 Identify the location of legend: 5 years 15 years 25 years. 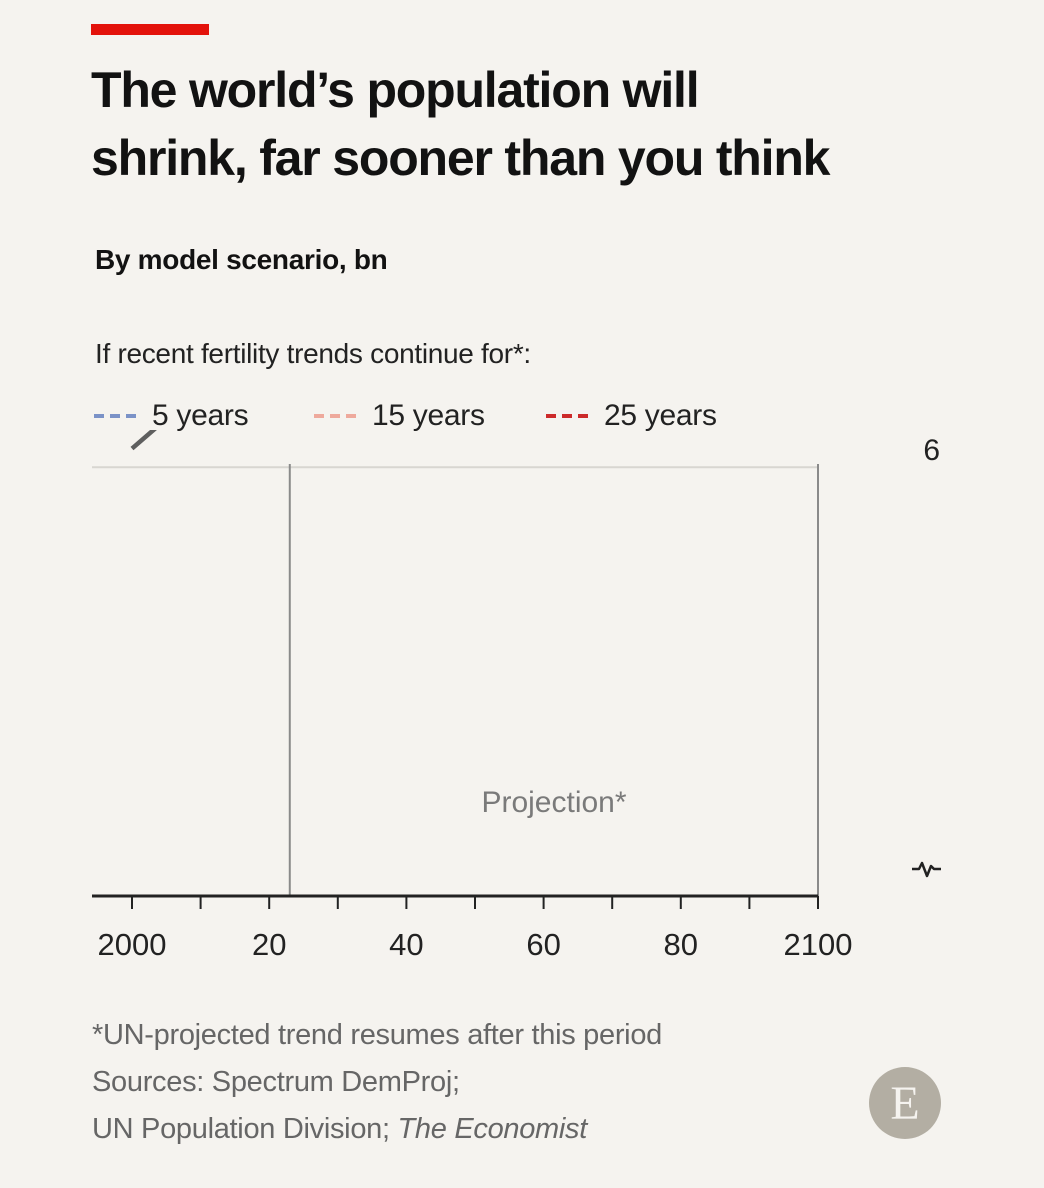
(442, 416).